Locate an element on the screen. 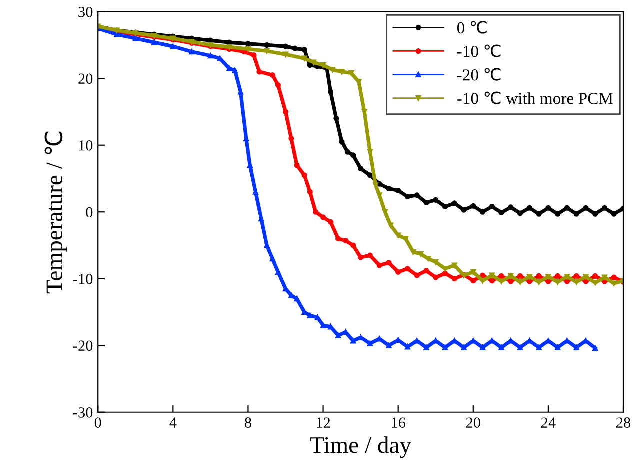 This screenshot has height=474, width=633. legend-label: -10 ℃ is located at coordinates (479, 51).